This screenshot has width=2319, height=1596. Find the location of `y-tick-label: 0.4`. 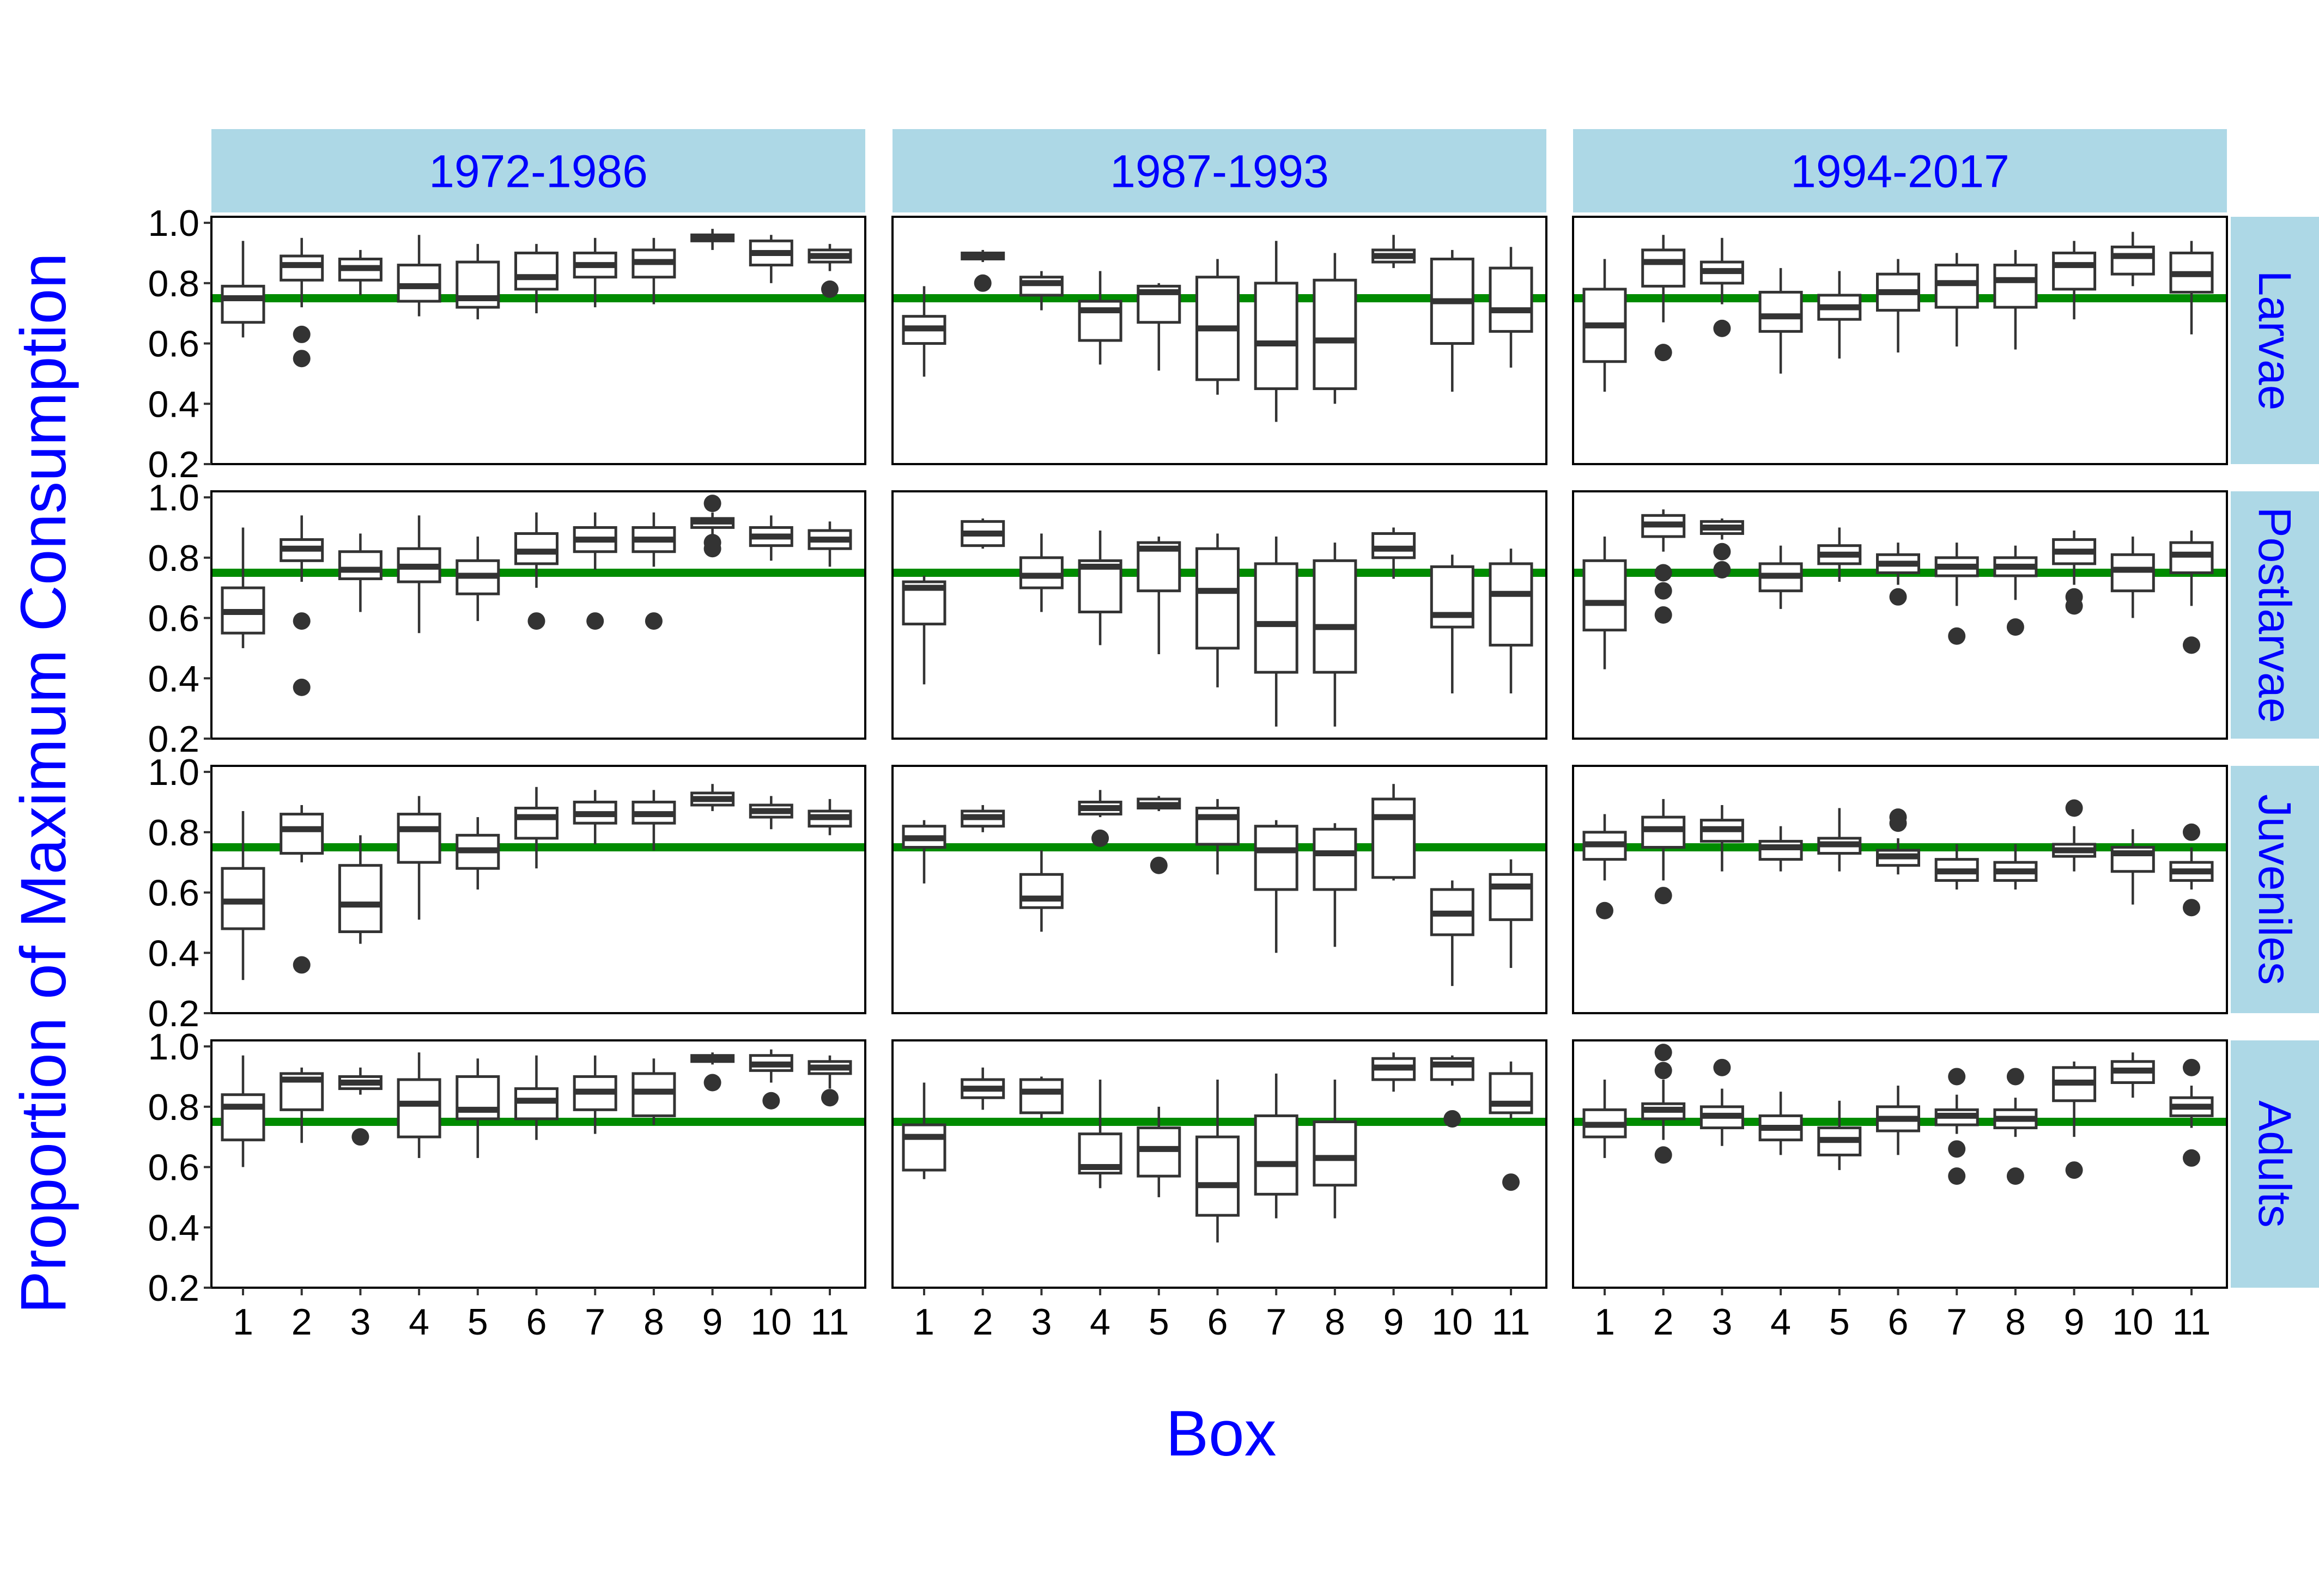

y-tick-label: 0.4 is located at coordinates (173, 1227).